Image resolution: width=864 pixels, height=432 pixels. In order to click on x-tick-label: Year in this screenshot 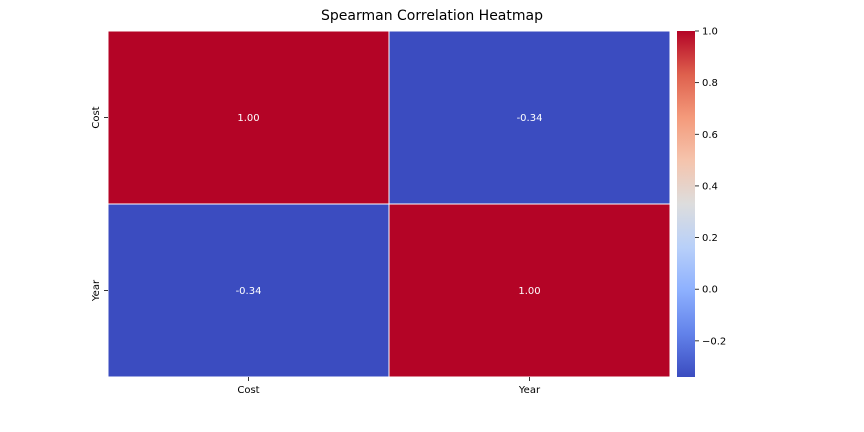, I will do `click(529, 390)`.